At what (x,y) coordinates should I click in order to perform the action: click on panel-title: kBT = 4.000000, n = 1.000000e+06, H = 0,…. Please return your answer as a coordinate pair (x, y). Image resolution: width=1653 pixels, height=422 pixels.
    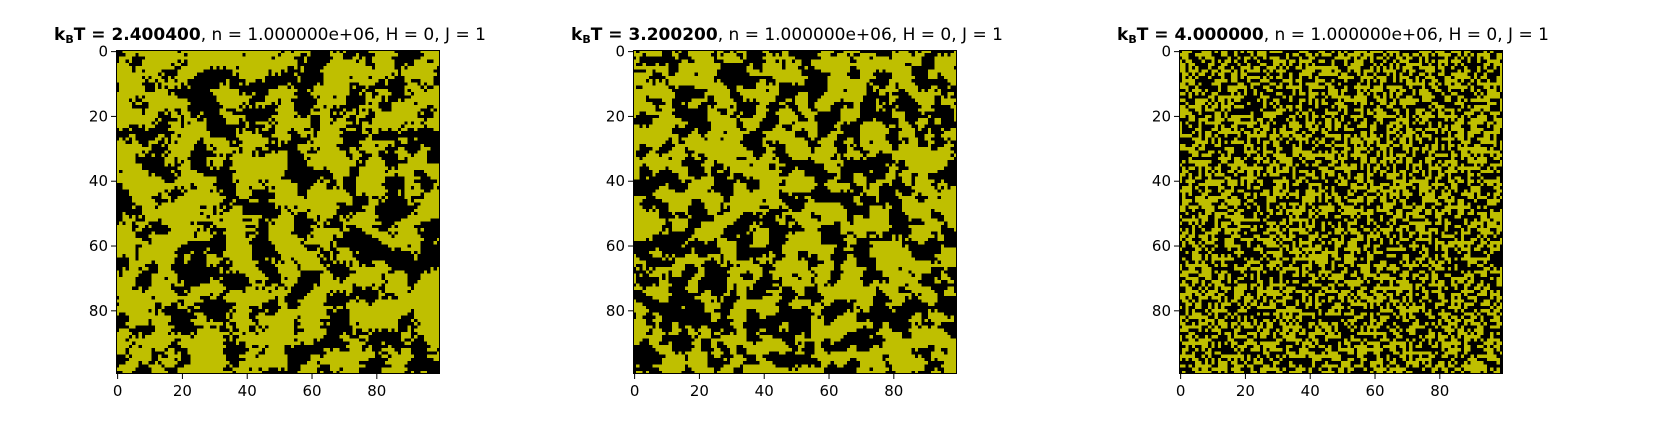
    Looking at the image, I should click on (1333, 35).